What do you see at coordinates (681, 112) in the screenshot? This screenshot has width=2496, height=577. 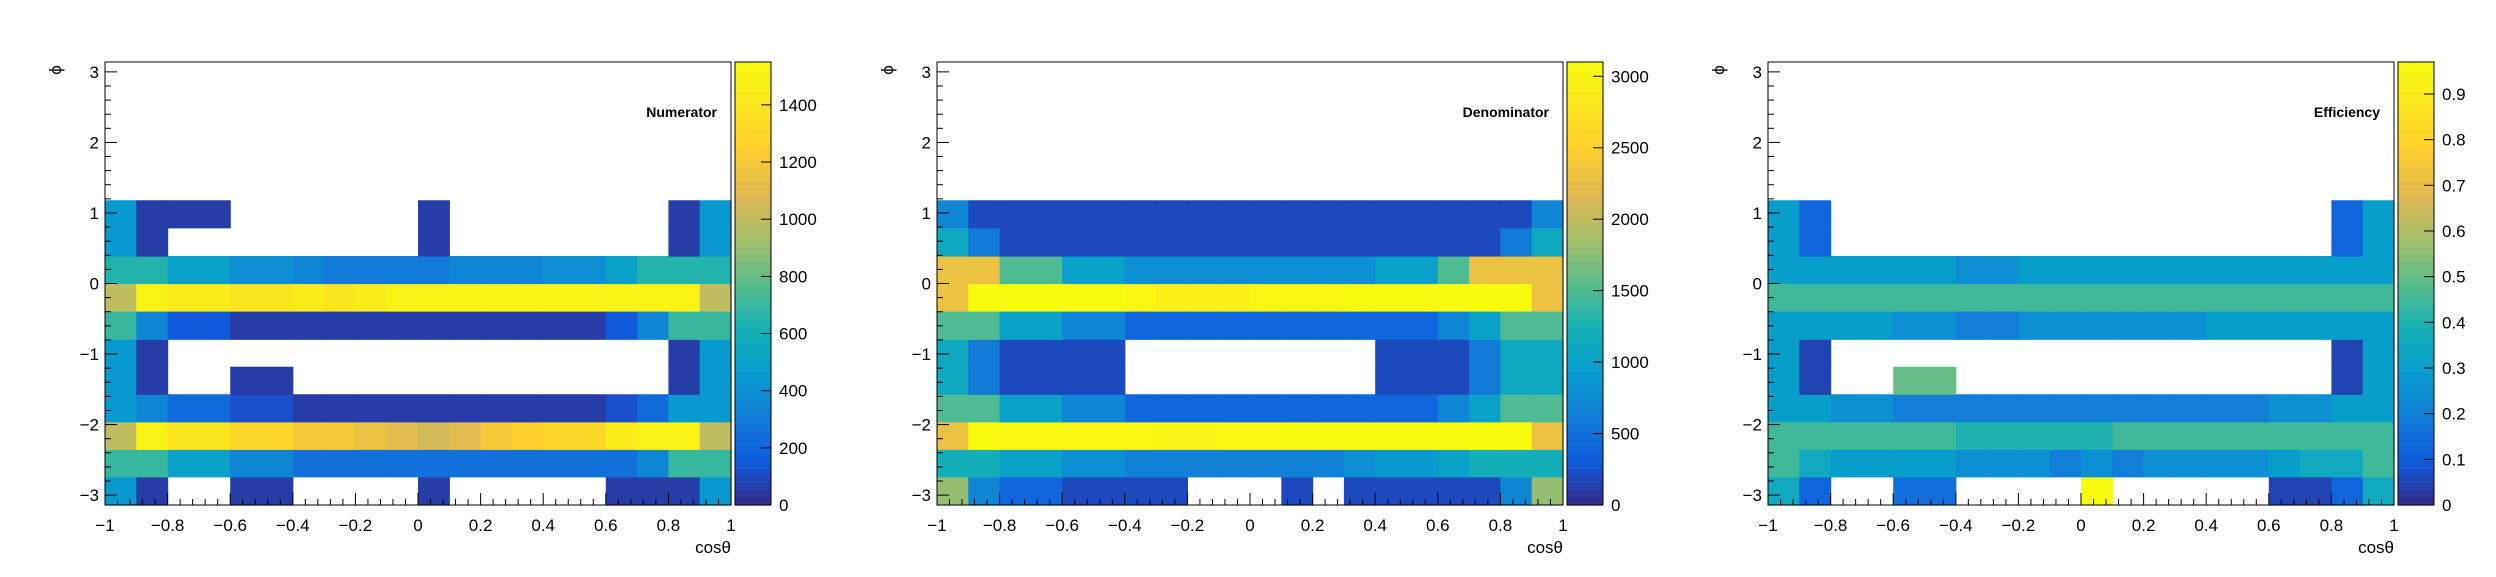 I see `panel-title: Numerator` at bounding box center [681, 112].